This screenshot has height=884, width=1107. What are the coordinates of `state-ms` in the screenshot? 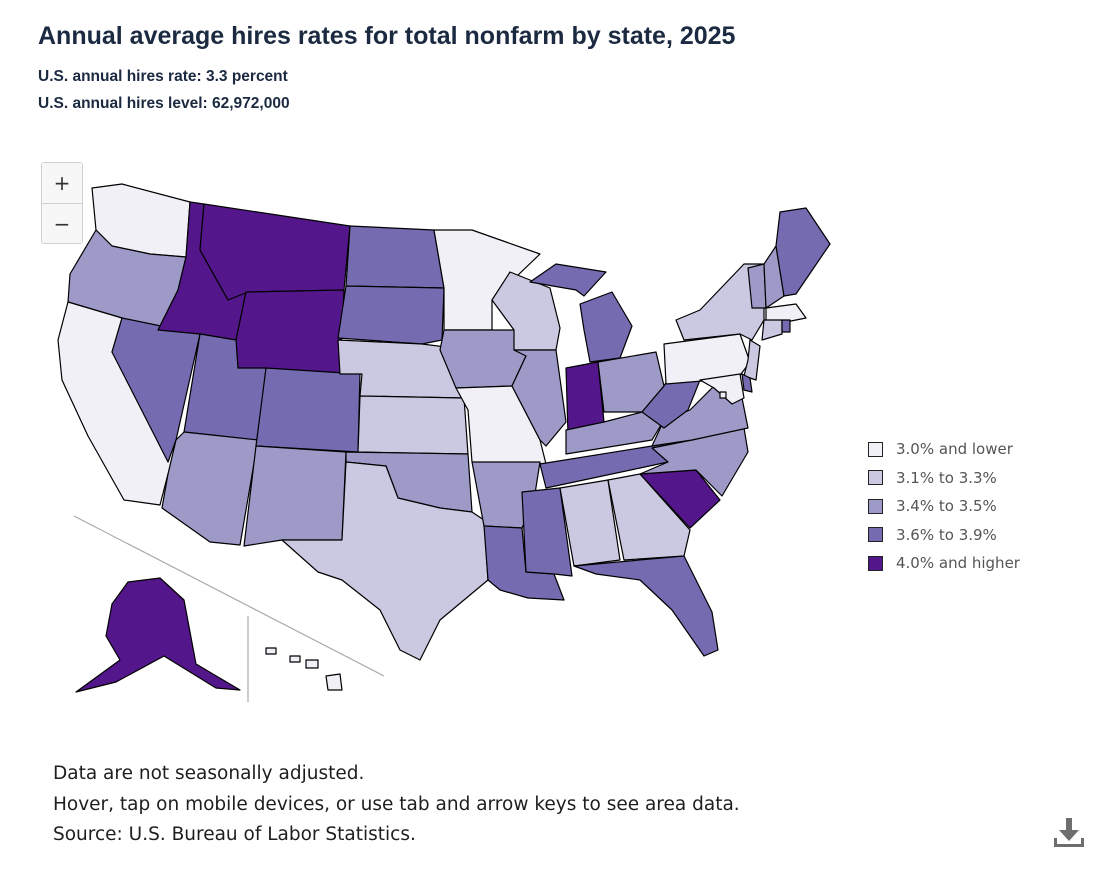 It's located at (547, 532).